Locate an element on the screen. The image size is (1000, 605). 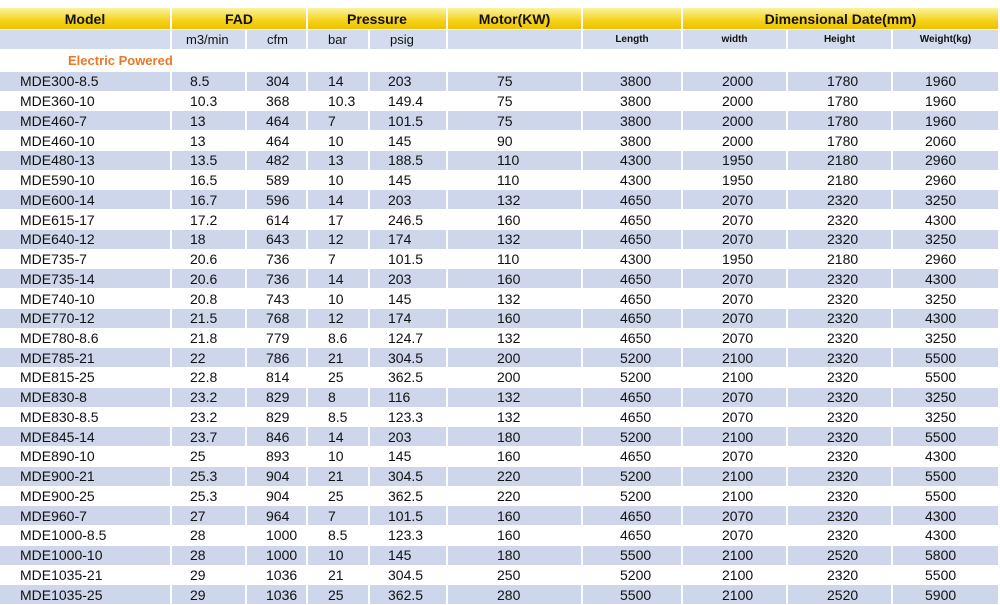
unit-header: bar is located at coordinates (339, 40).